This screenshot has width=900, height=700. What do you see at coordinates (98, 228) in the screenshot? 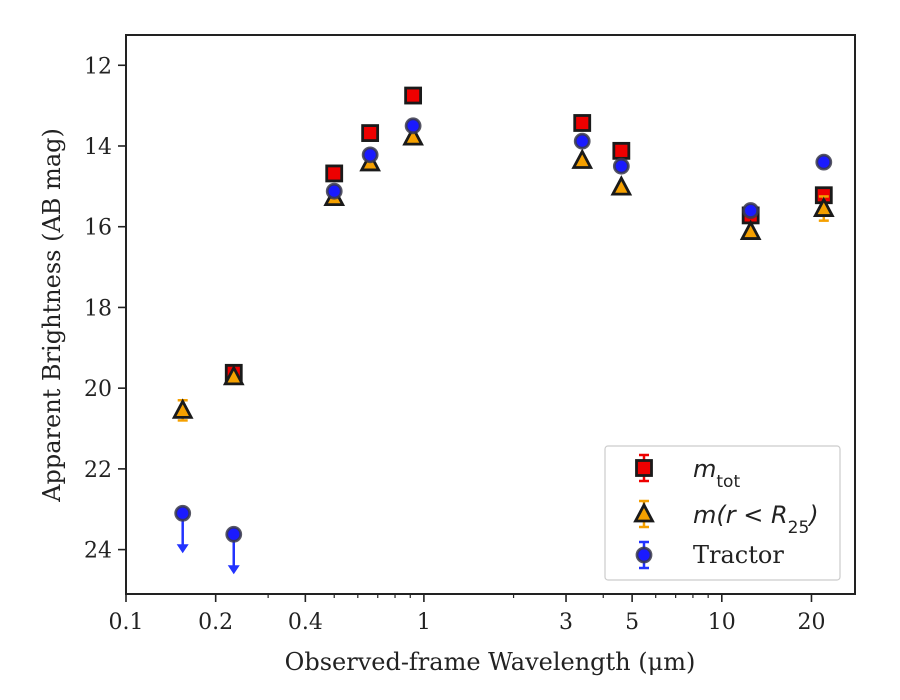
I see `y-tick-label: 16` at bounding box center [98, 228].